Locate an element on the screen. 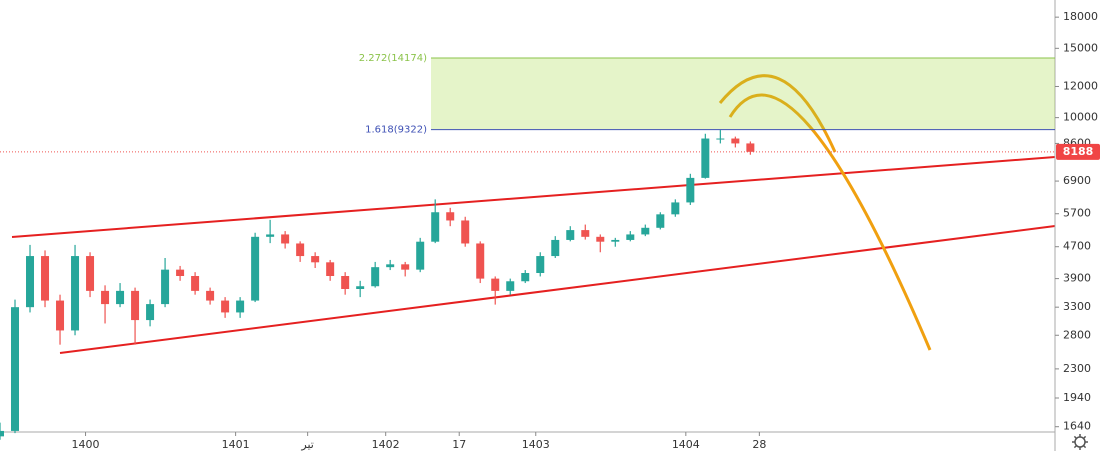  y-tick-label: 6900 is located at coordinates (1077, 180).